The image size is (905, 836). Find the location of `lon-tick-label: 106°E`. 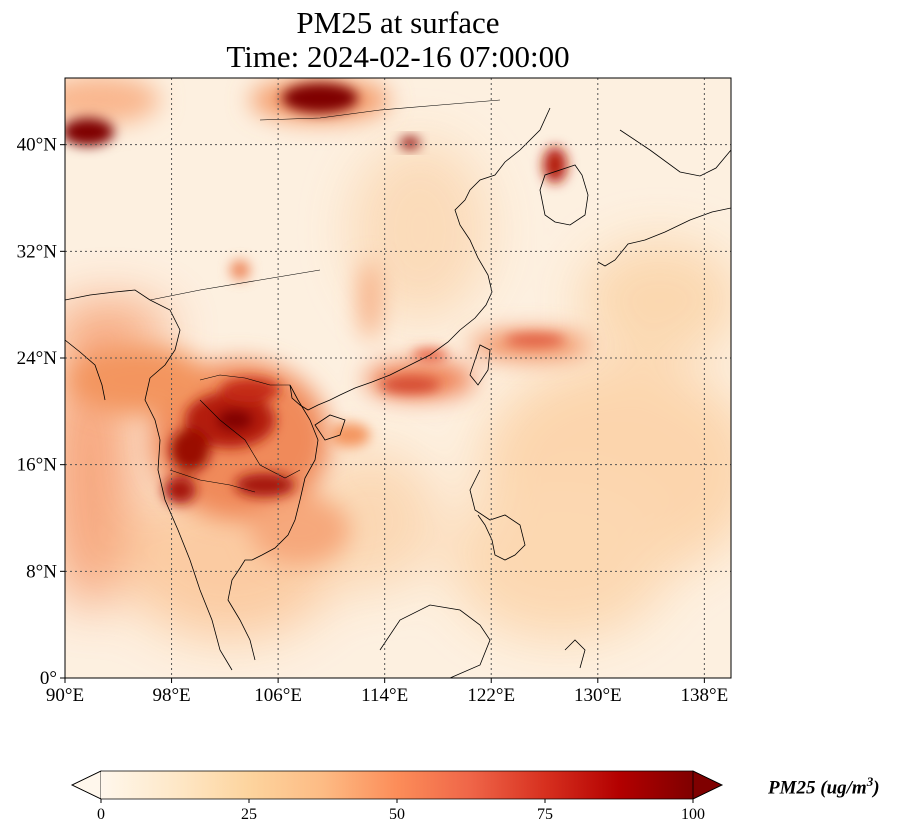

lon-tick-label: 106°E is located at coordinates (278, 695).